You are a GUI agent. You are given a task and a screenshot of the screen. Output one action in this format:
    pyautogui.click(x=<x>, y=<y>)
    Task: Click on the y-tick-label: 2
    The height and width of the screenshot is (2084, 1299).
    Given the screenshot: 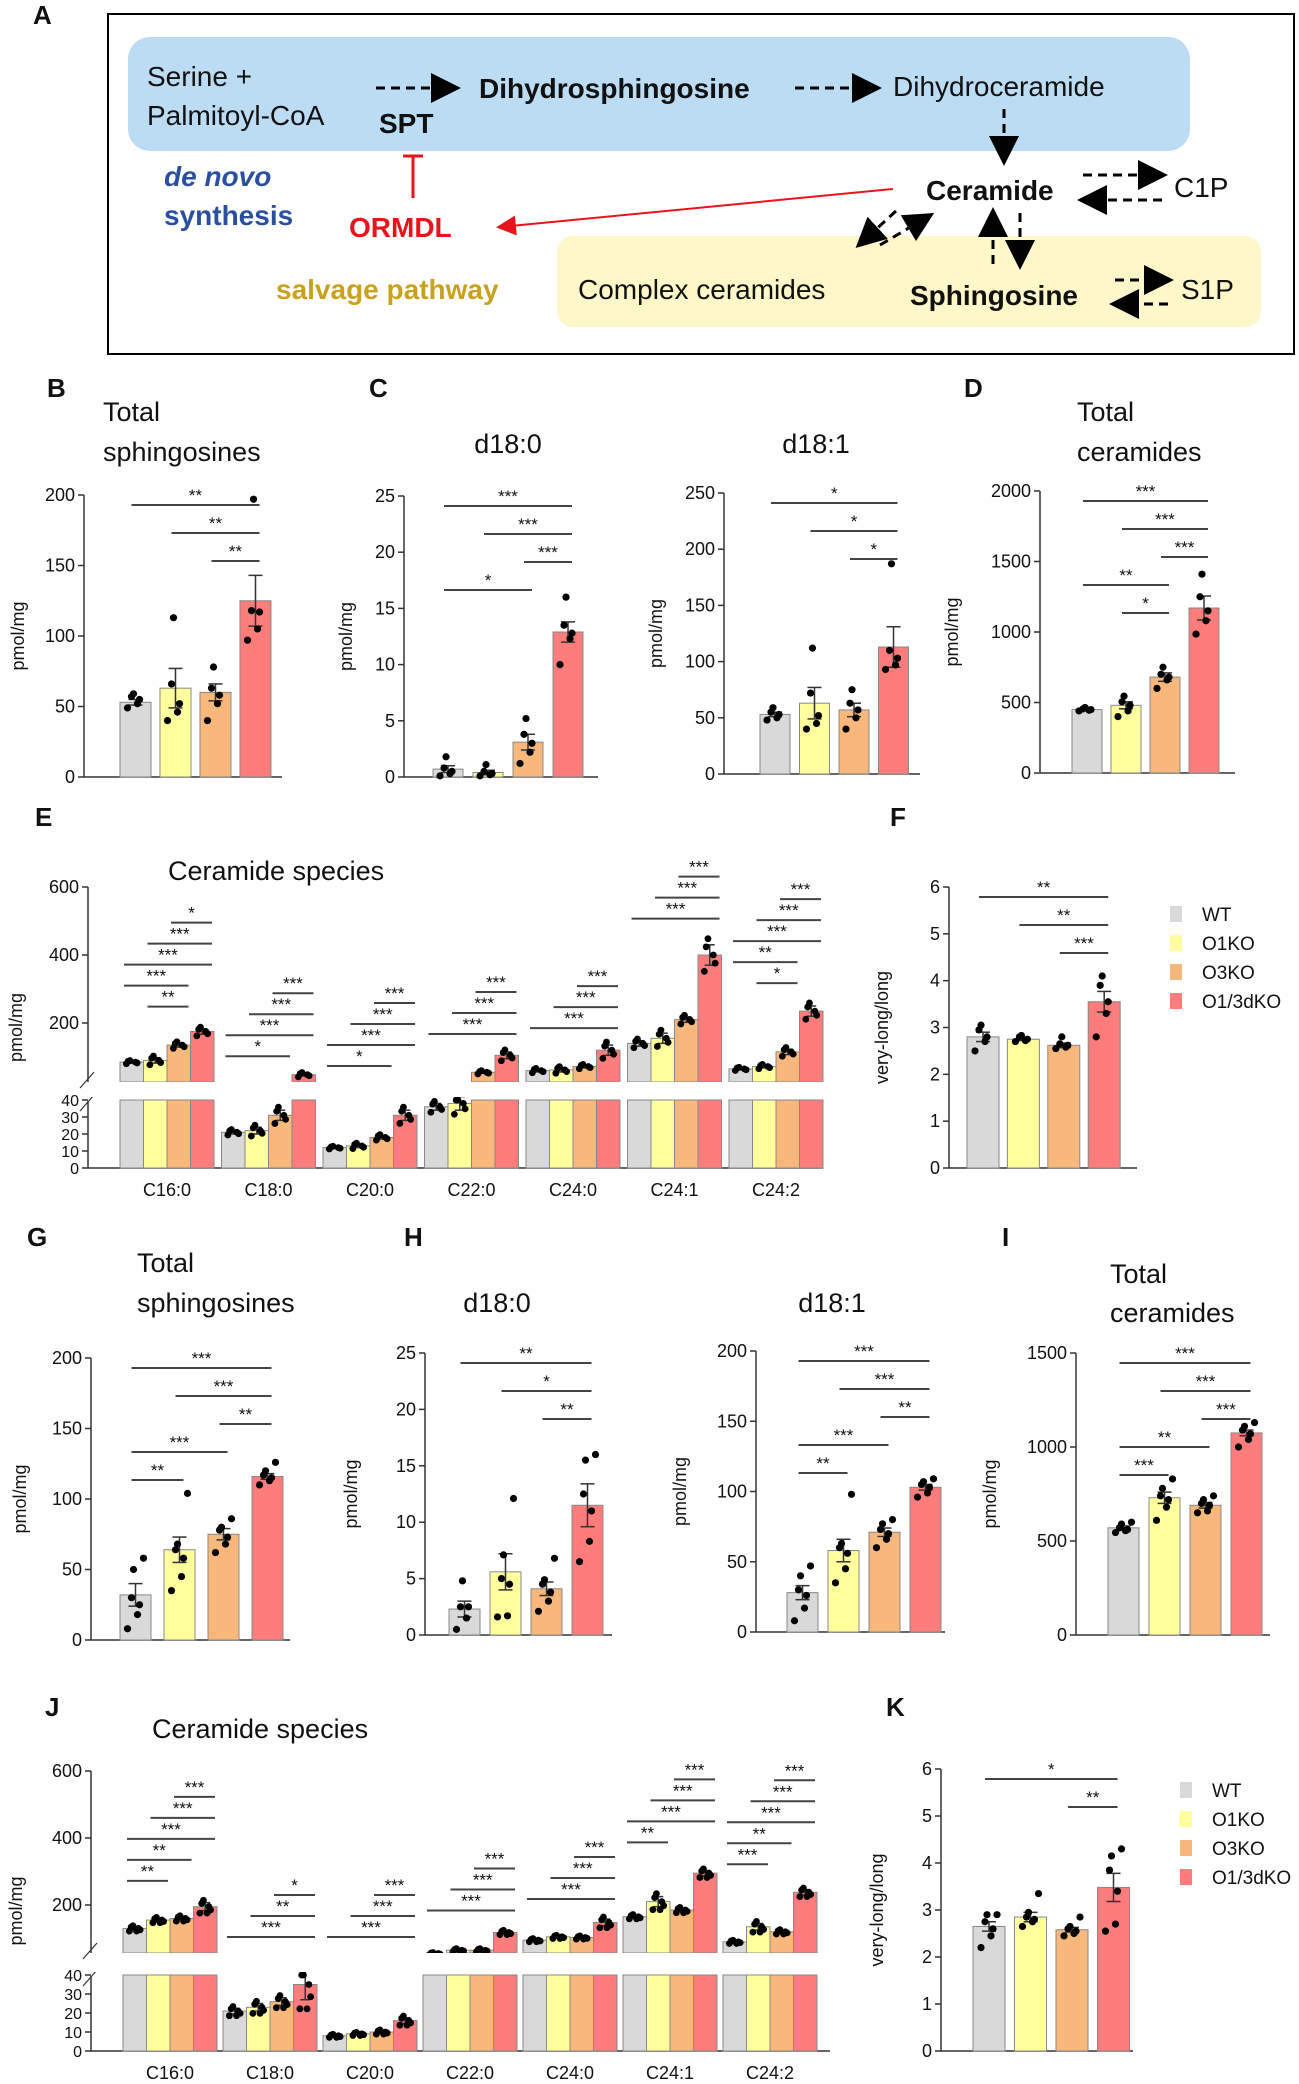 What is the action you would take?
    pyautogui.click(x=927, y=1957)
    